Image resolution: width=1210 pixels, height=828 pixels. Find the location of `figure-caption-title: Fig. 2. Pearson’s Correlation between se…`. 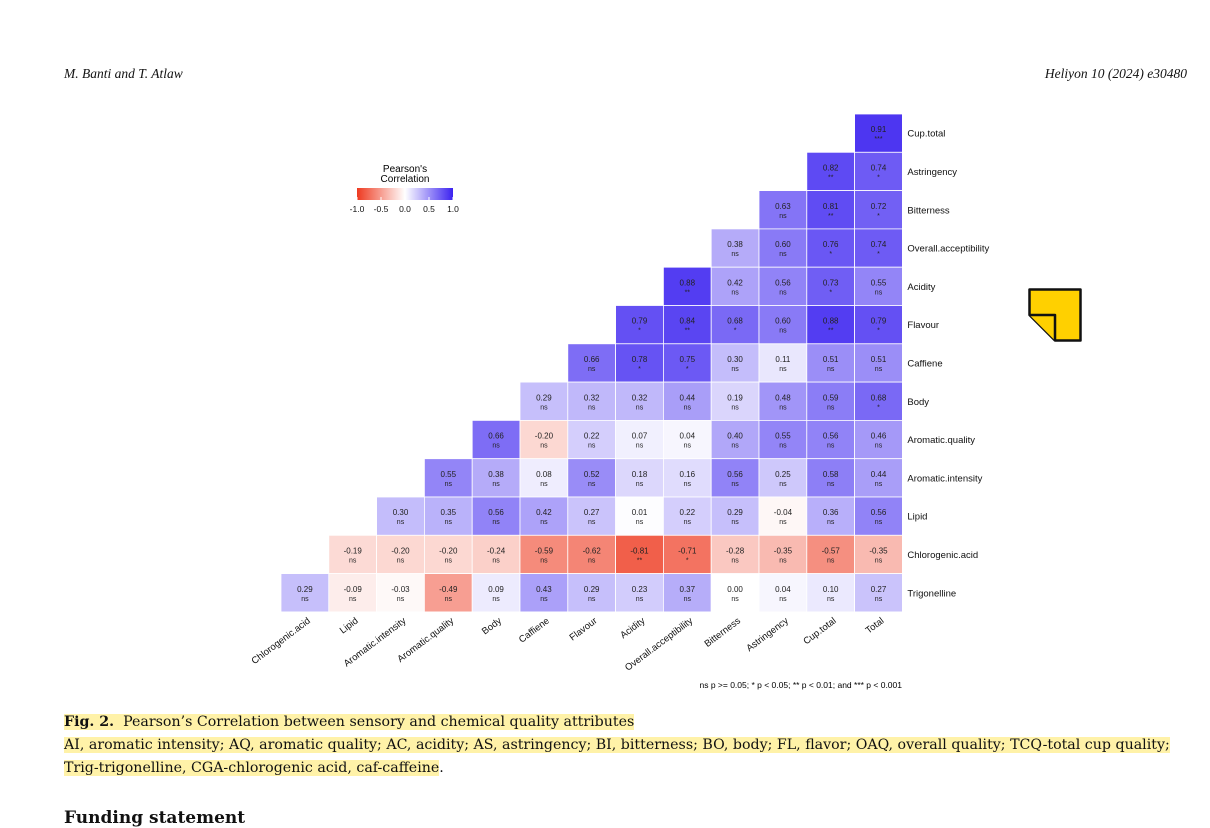

figure-caption-title: Fig. 2. Pearson’s Correlation between se… is located at coordinates (626, 722).